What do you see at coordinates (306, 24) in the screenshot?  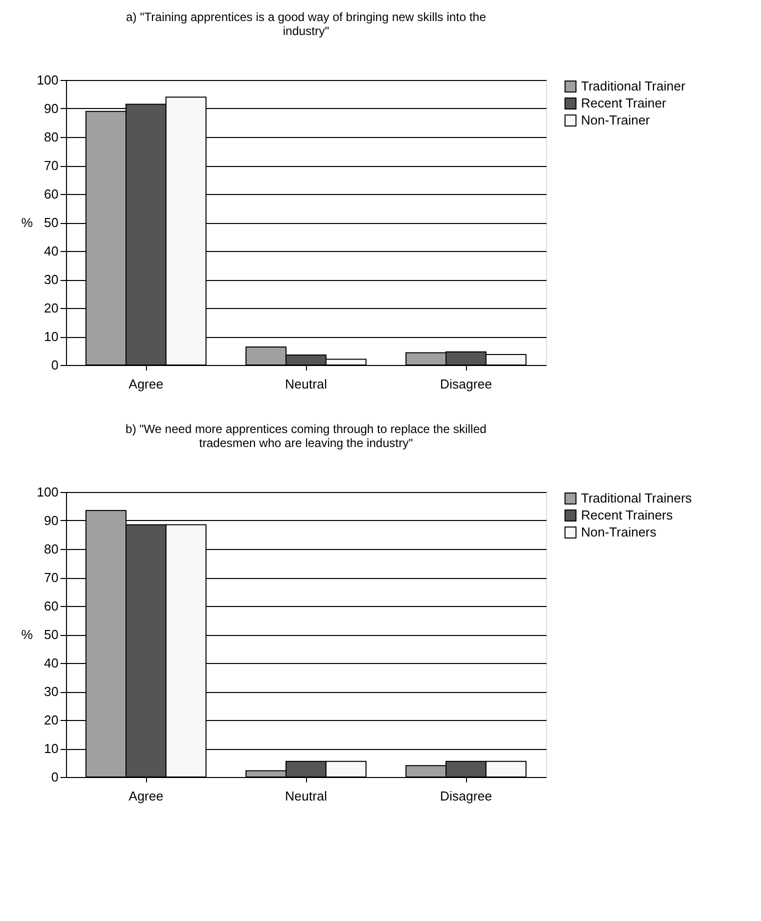 I see `chart-title: a) "Training apprentices is a good way of bringing new skills into the industry"` at bounding box center [306, 24].